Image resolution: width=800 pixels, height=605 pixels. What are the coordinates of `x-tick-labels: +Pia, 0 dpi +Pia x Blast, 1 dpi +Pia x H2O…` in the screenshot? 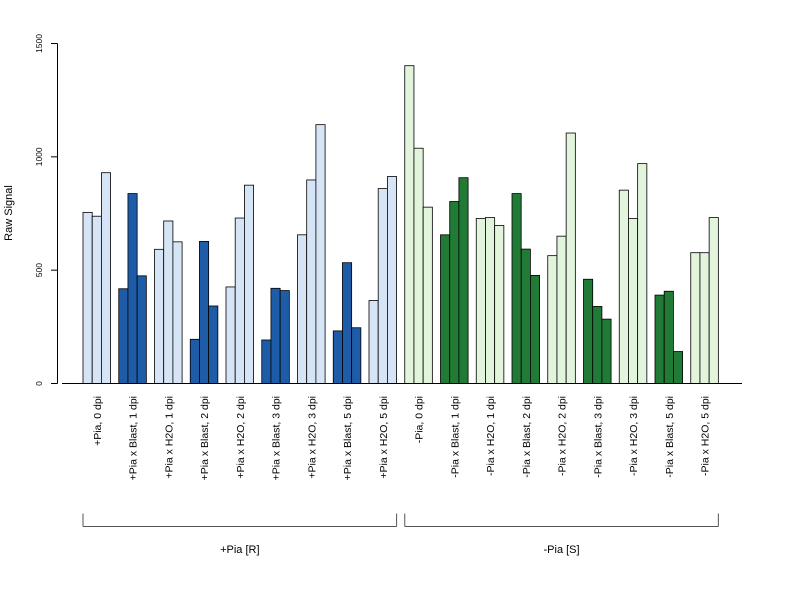 It's located at (402, 438).